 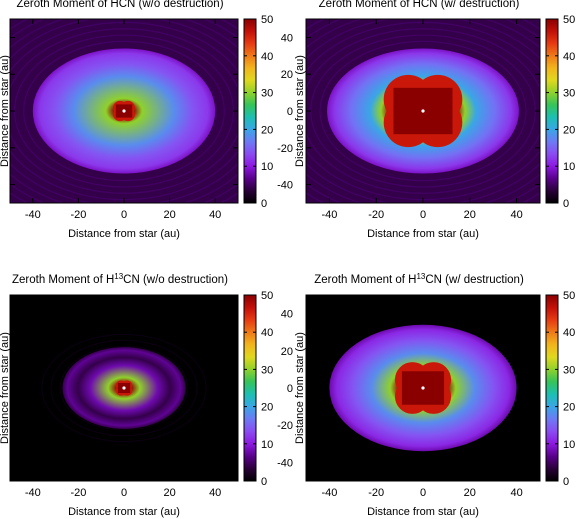 I want to click on chart-title: Zeroth Moment of HCN (w/o destruction), so click(x=119, y=5).